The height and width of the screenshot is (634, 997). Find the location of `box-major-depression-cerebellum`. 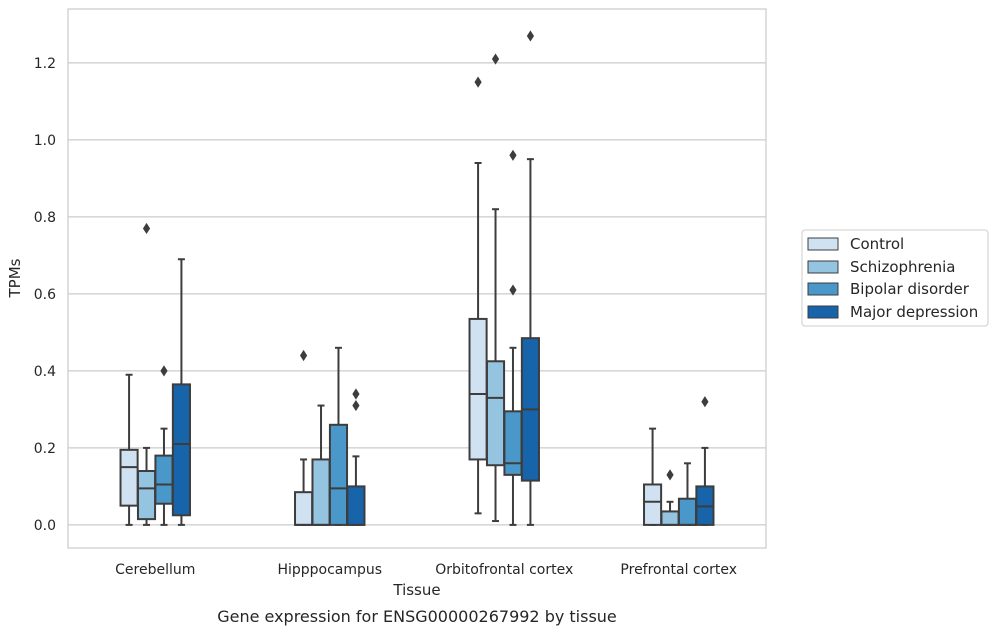

box-major-depression-cerebellum is located at coordinates (181, 392).